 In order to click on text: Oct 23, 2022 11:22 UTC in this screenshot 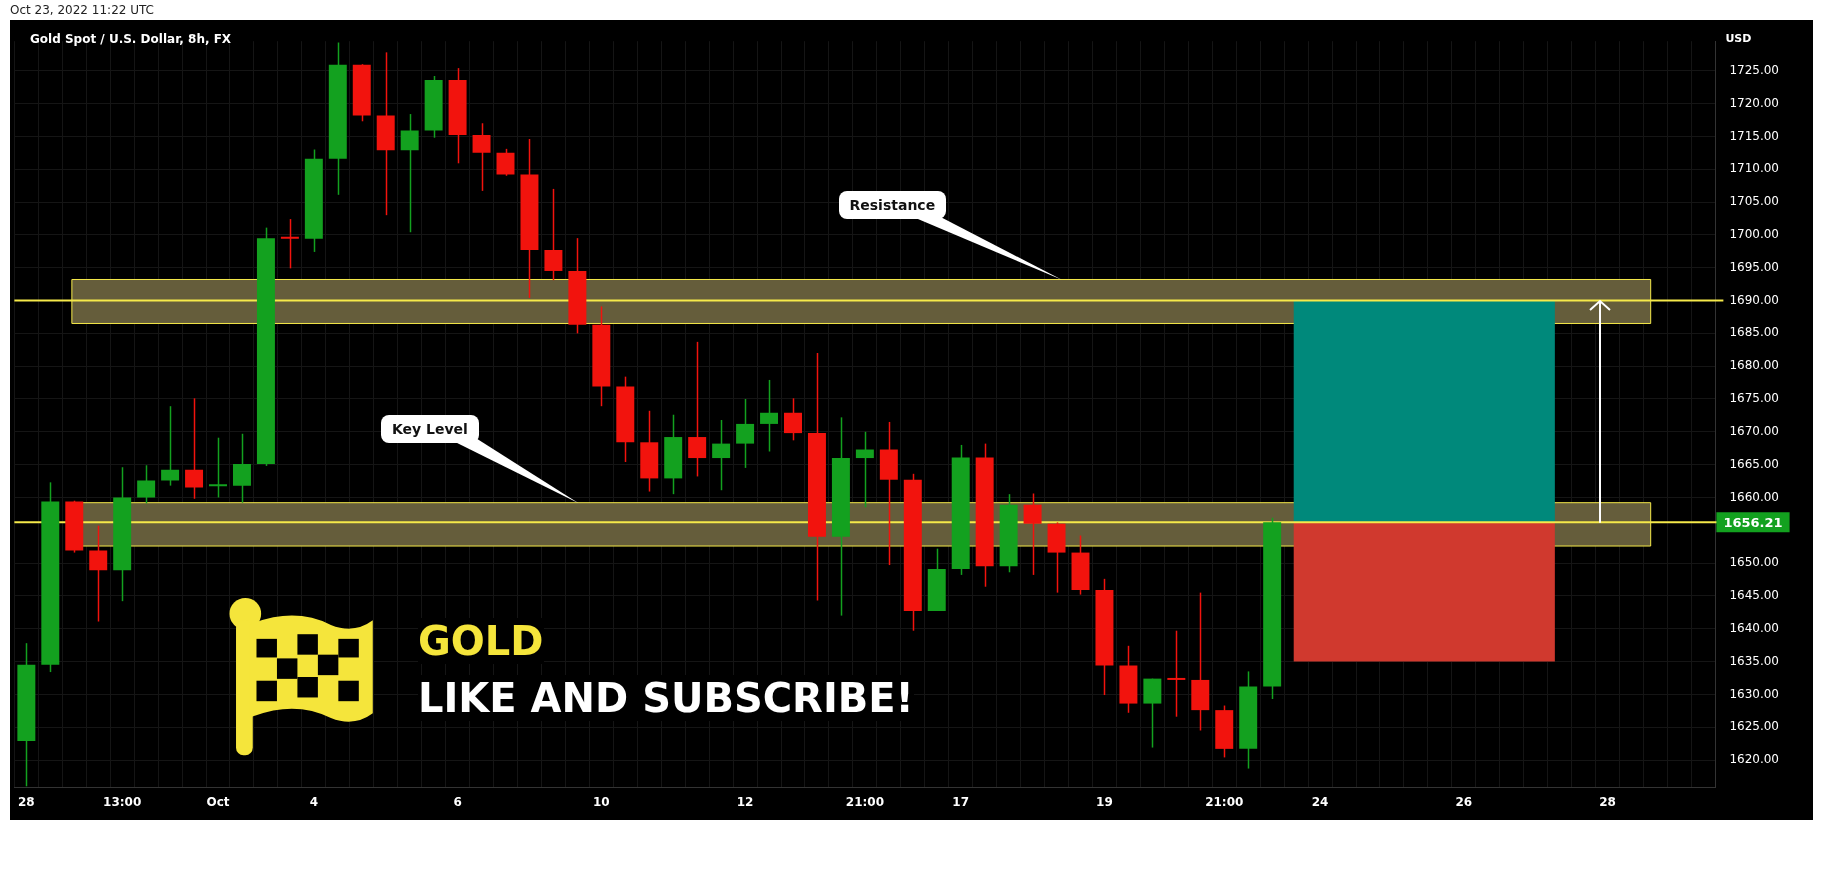, I will do `click(82, 10)`.